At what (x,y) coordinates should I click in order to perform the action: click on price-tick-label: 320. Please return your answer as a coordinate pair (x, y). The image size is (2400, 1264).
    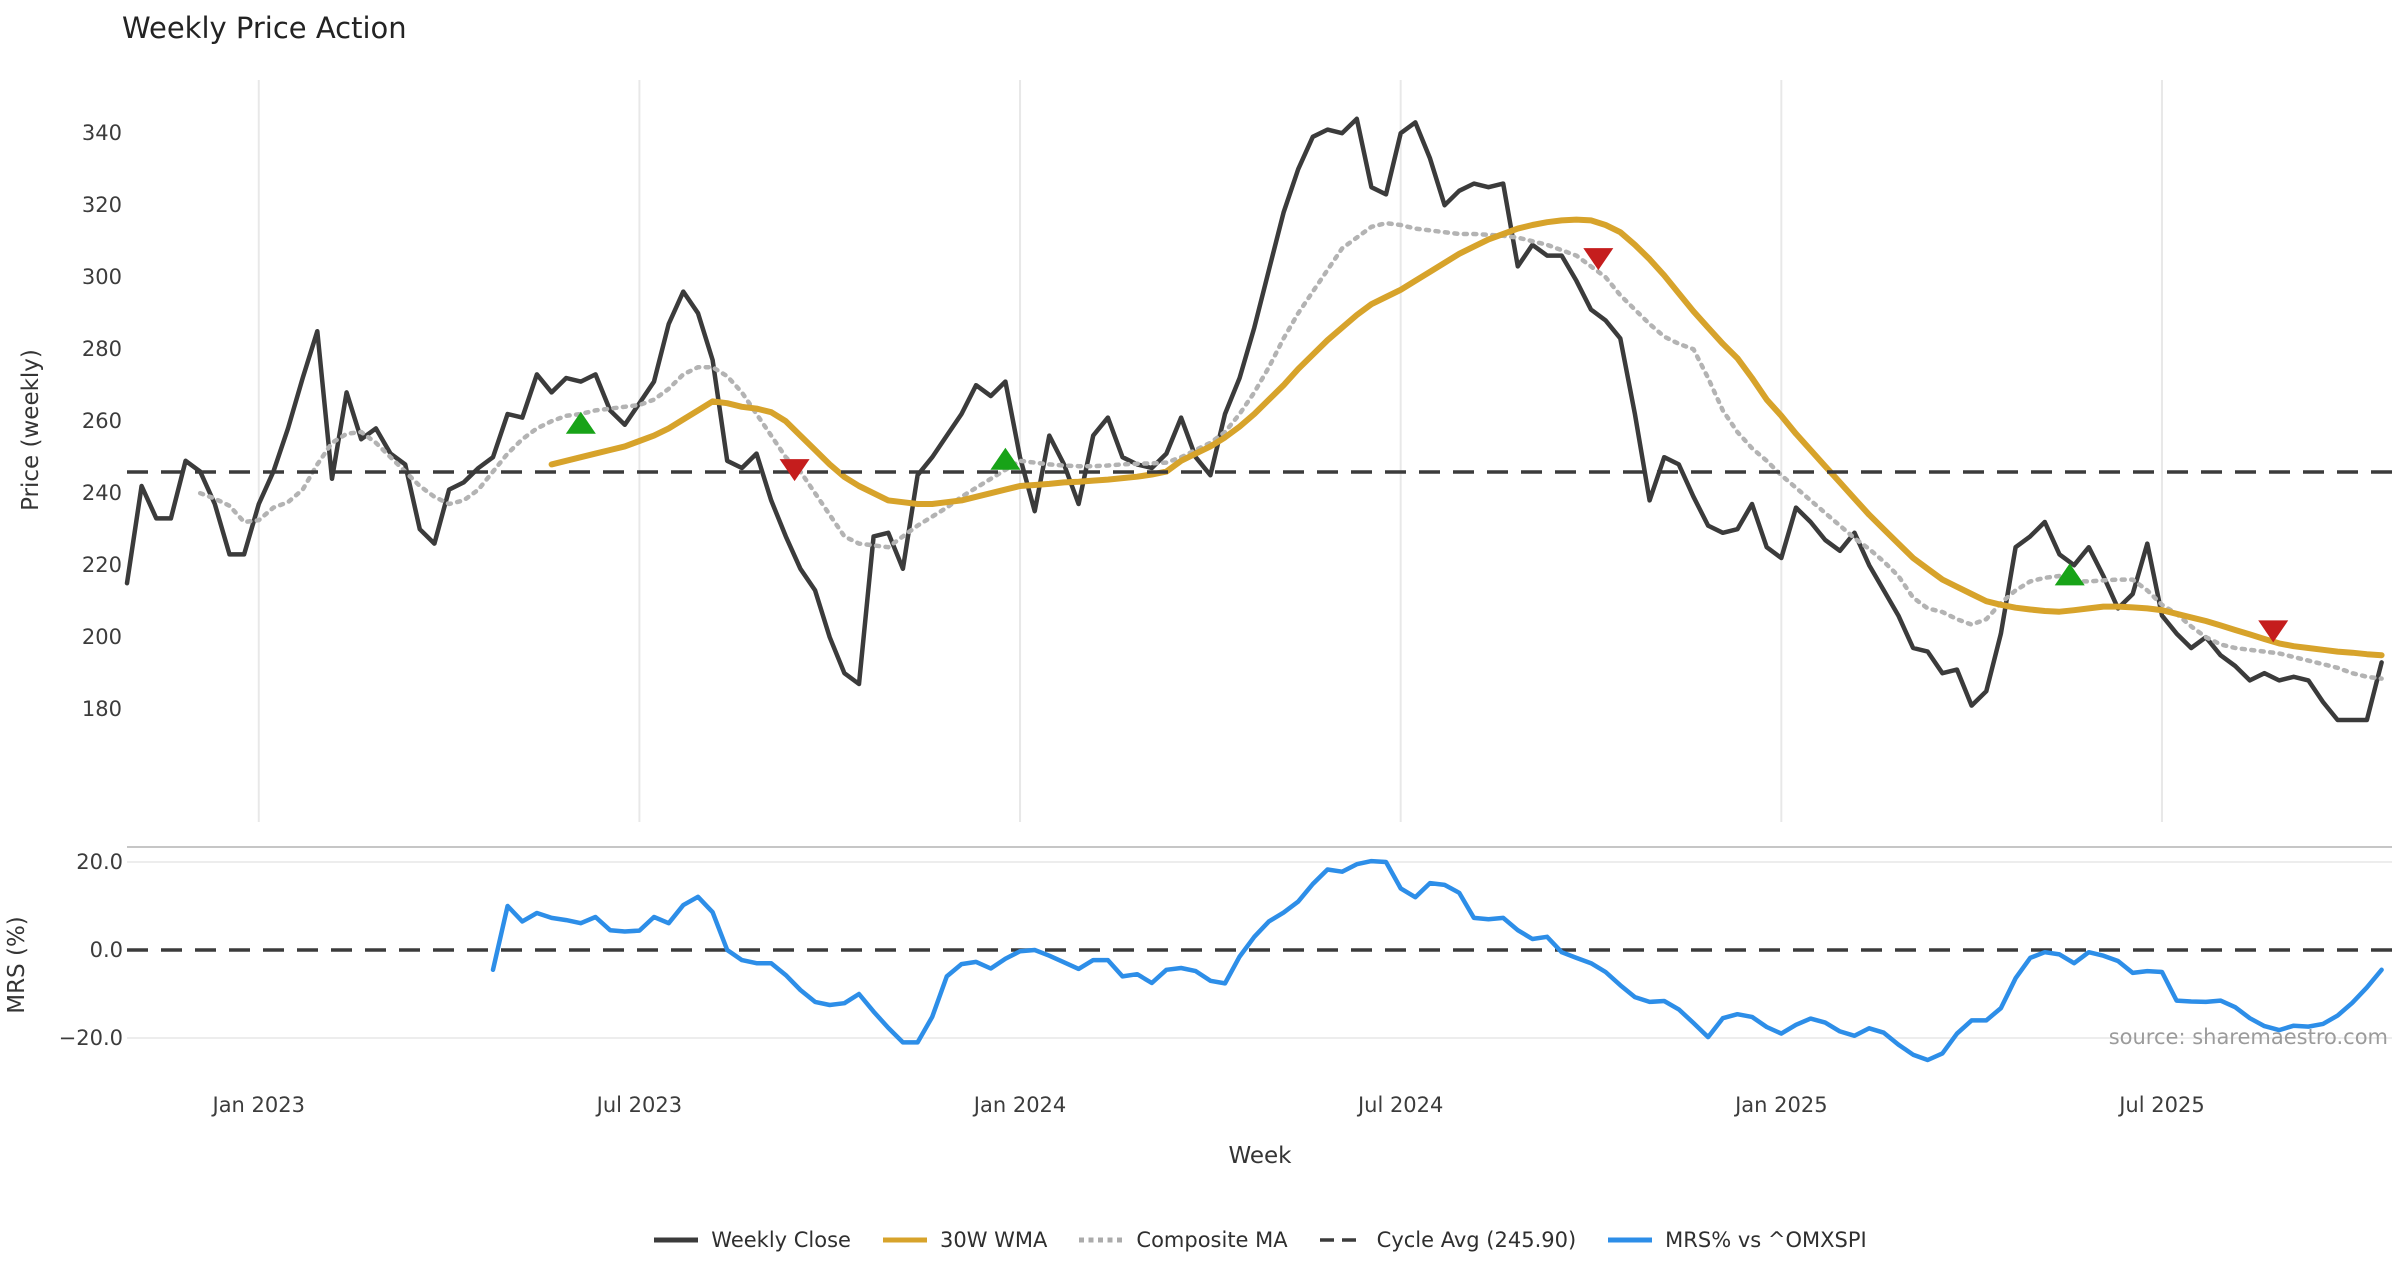
    Looking at the image, I should click on (102, 205).